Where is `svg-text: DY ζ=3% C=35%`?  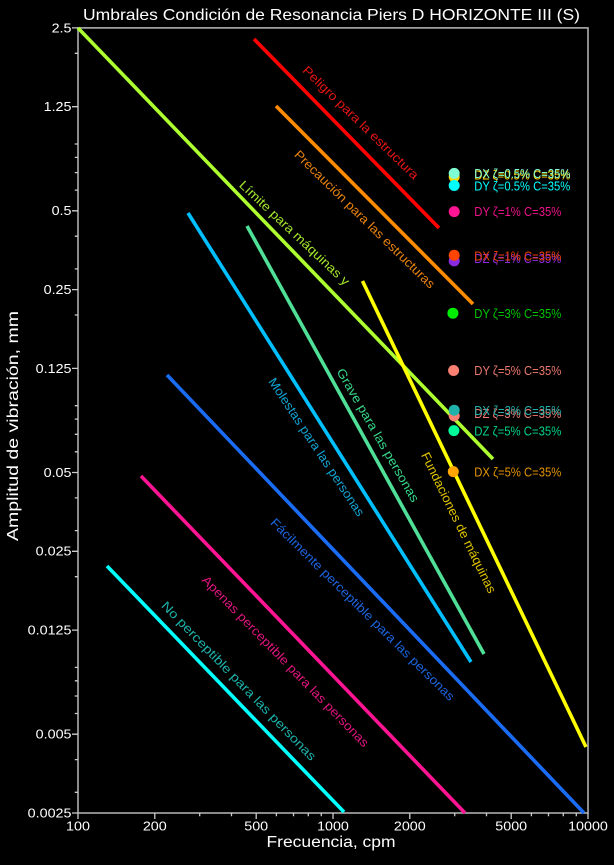 svg-text: DY ζ=3% C=35% is located at coordinates (517, 314).